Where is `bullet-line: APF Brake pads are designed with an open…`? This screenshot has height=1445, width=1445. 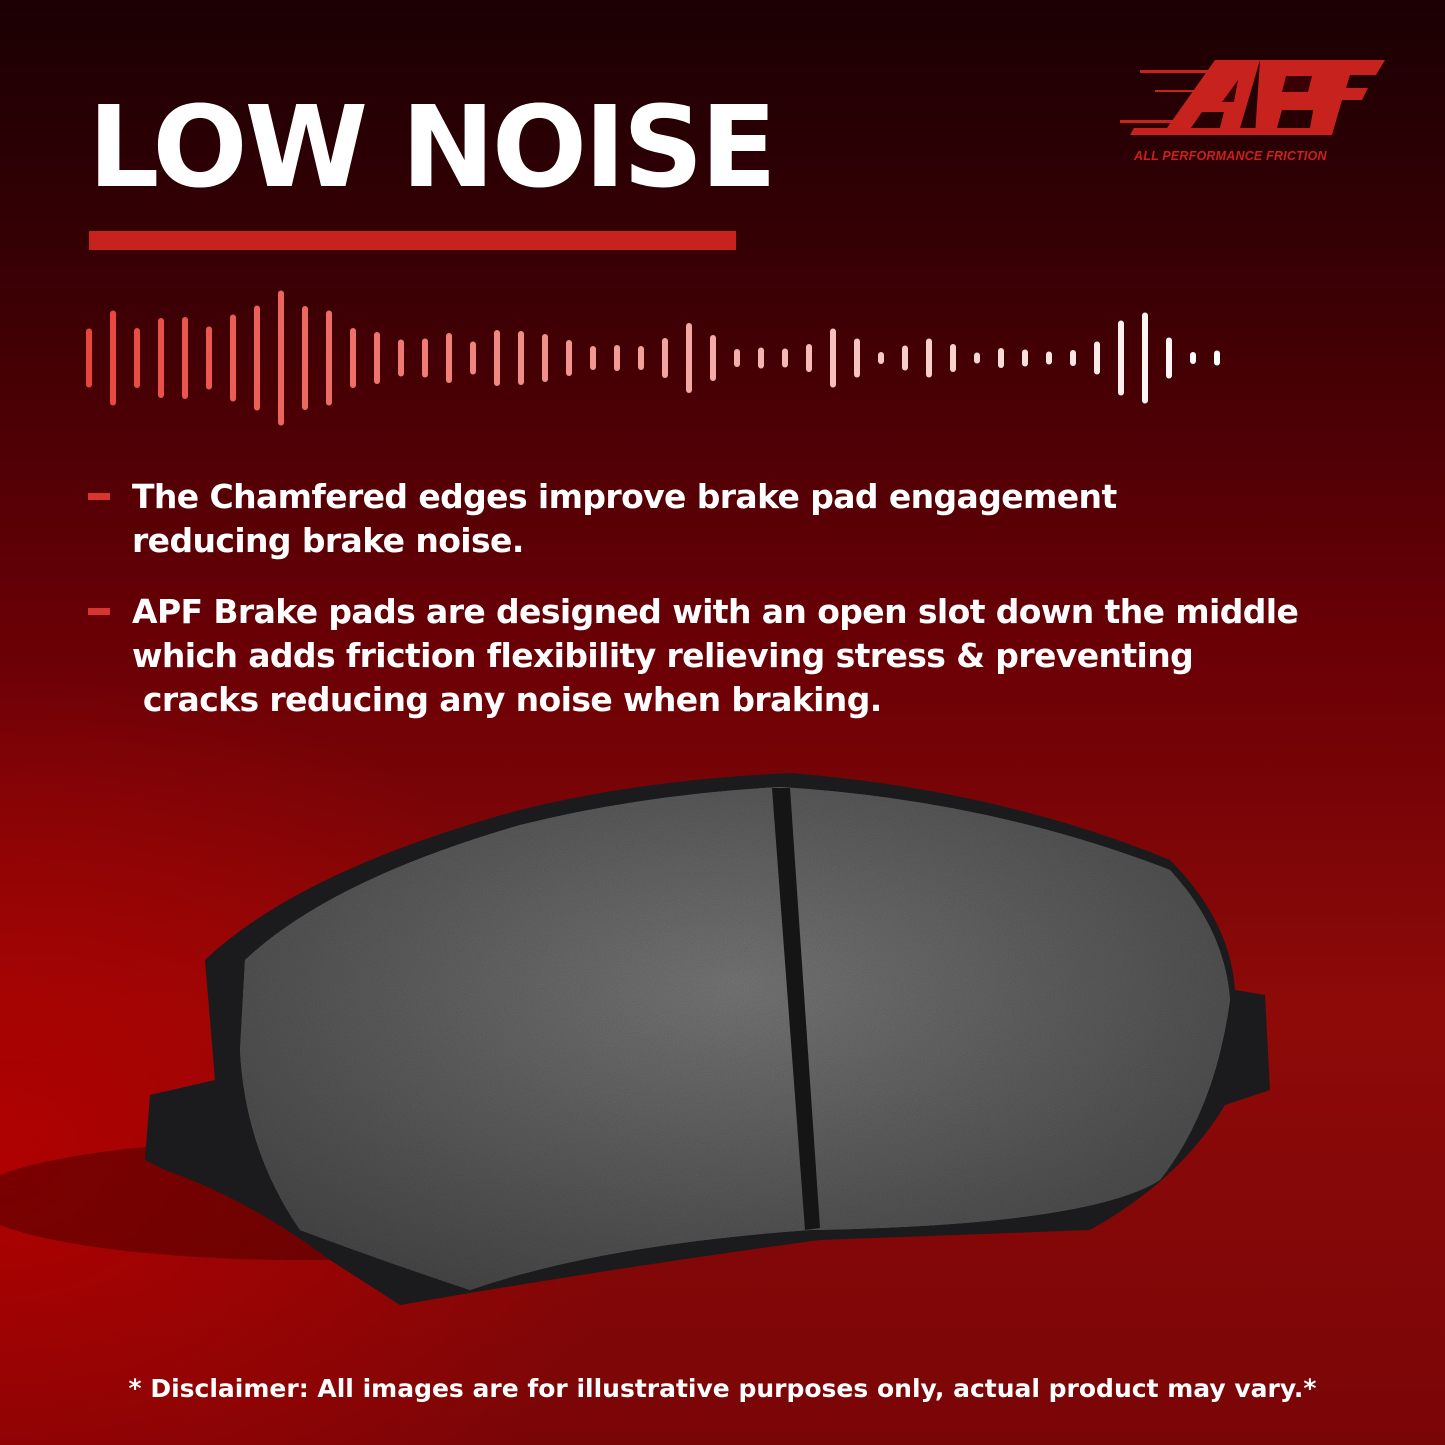 bullet-line: APF Brake pads are designed with an open… is located at coordinates (715, 611).